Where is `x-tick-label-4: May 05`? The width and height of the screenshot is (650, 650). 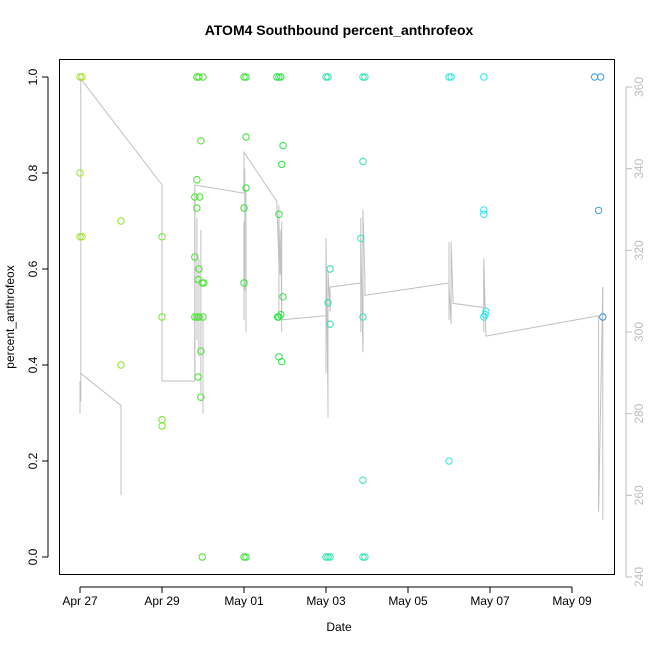
x-tick-label-4: May 05 is located at coordinates (408, 601).